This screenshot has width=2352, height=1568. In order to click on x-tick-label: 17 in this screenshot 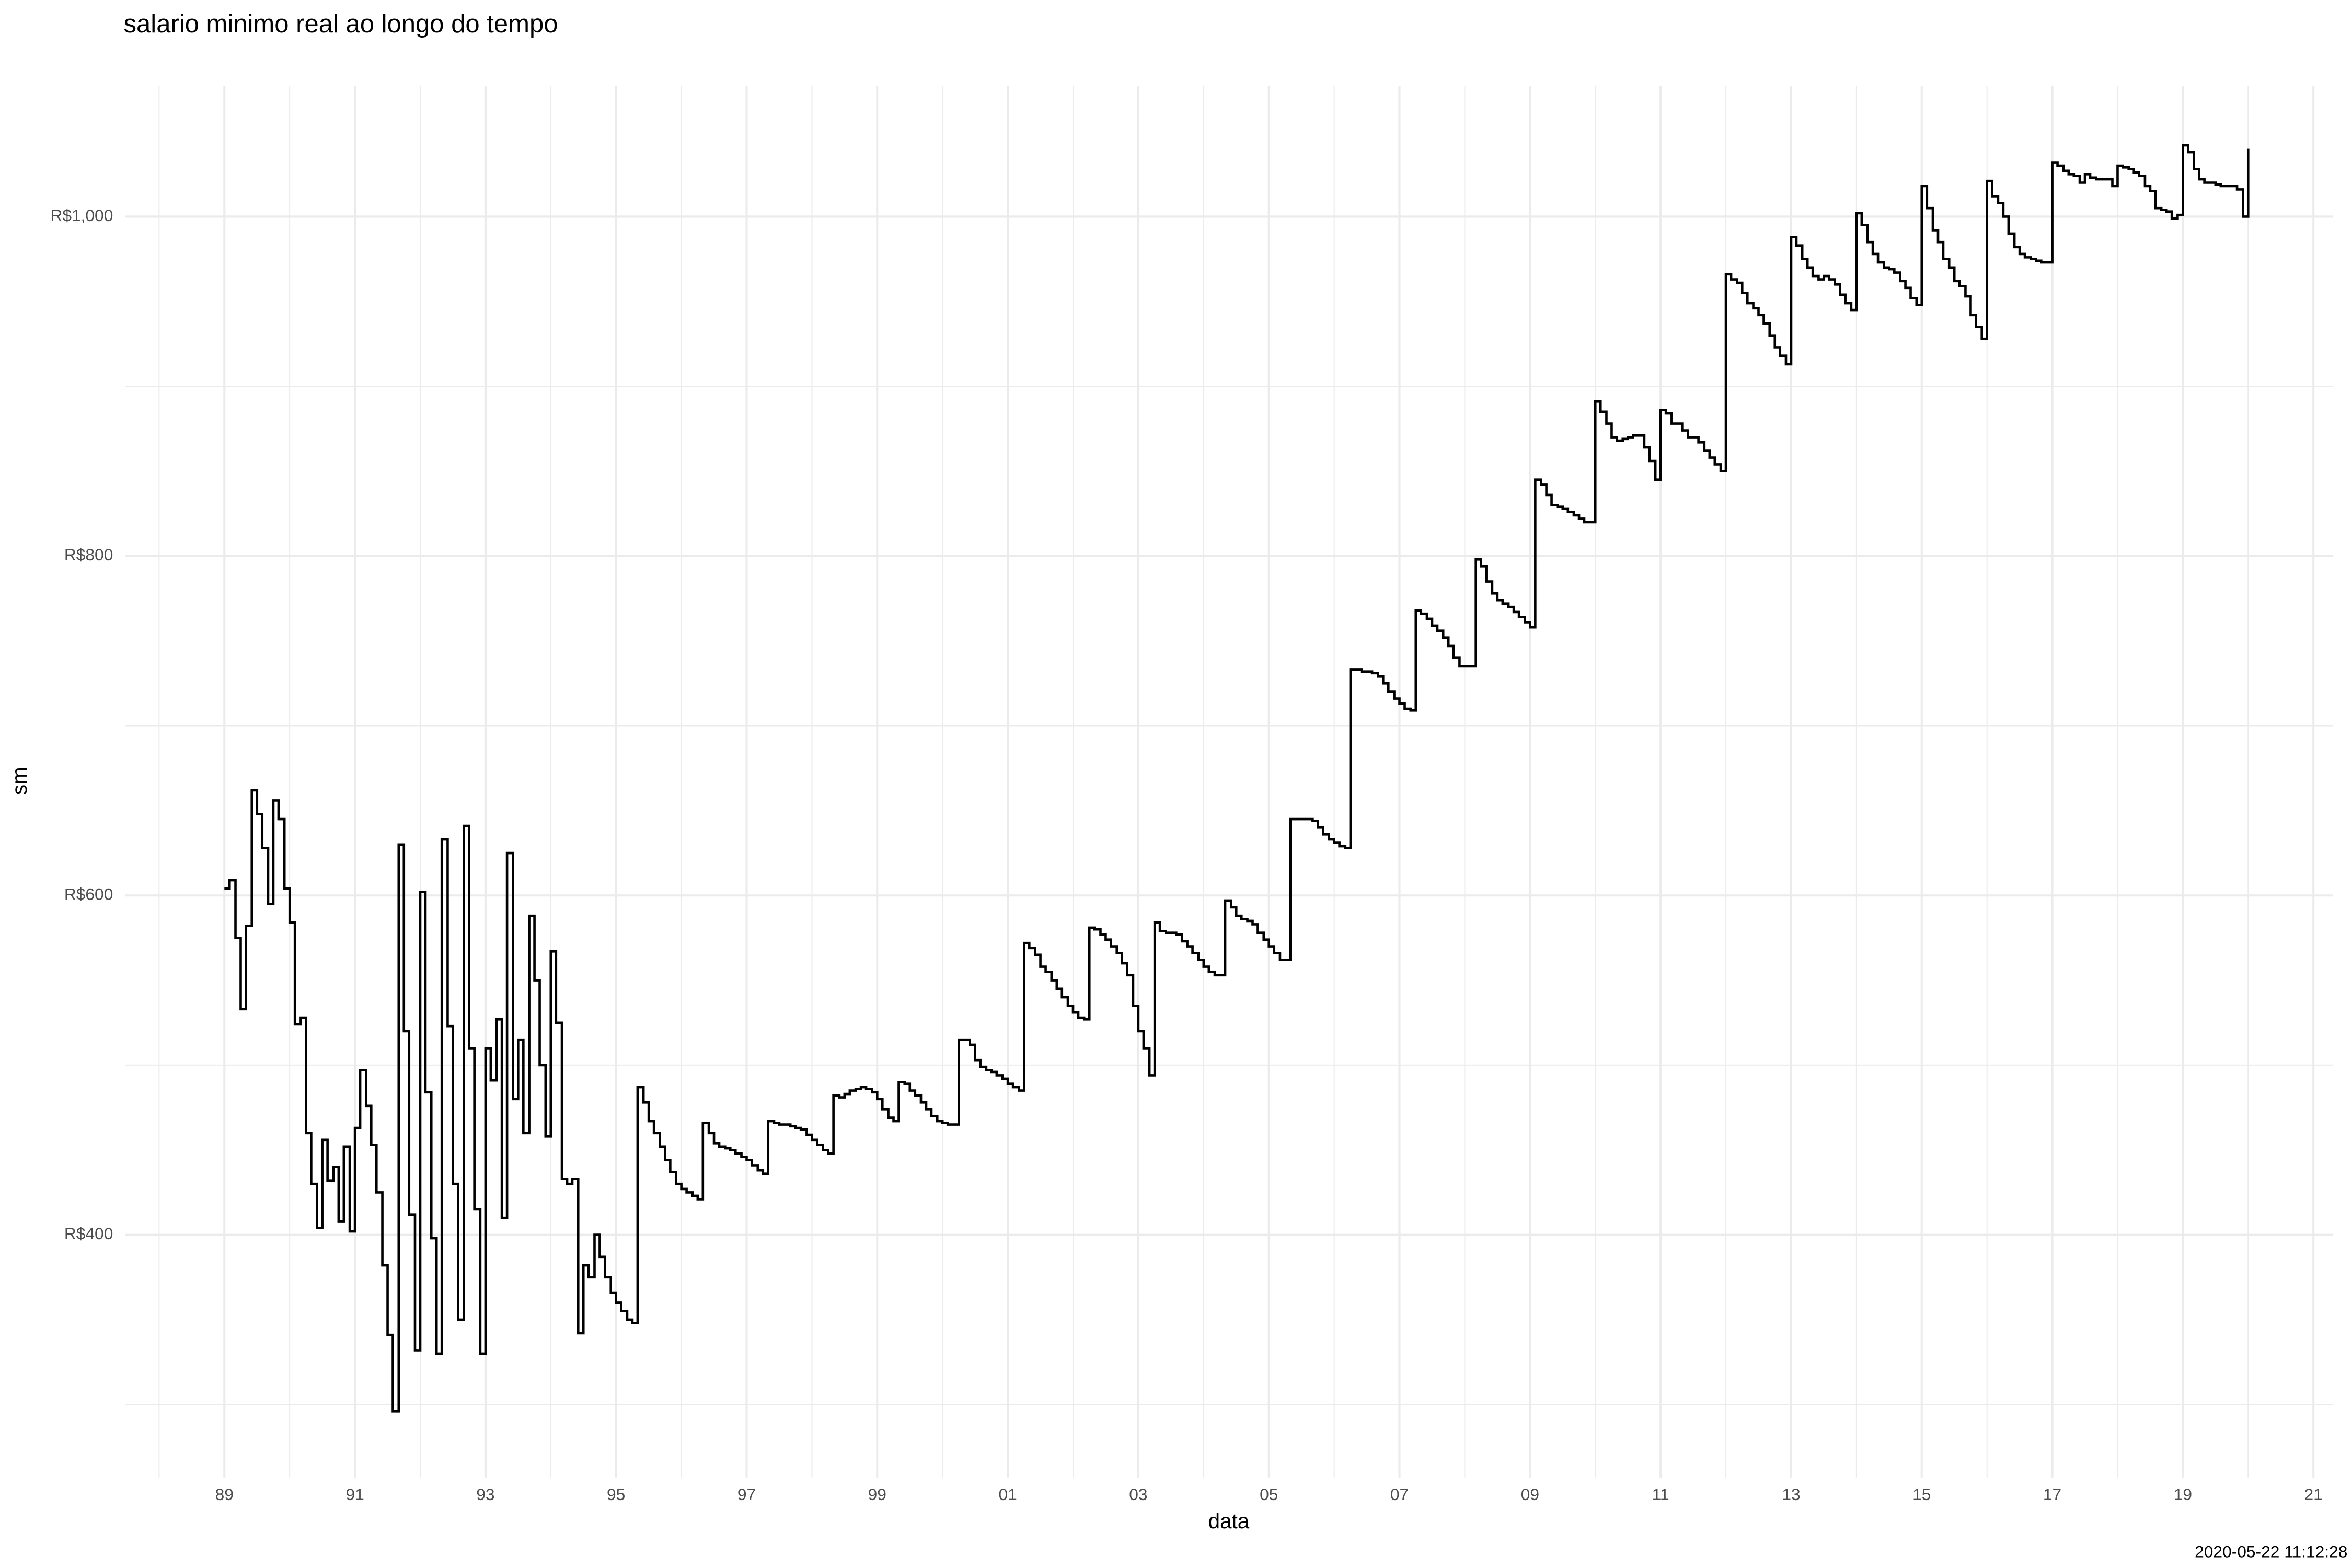, I will do `click(2052, 1494)`.